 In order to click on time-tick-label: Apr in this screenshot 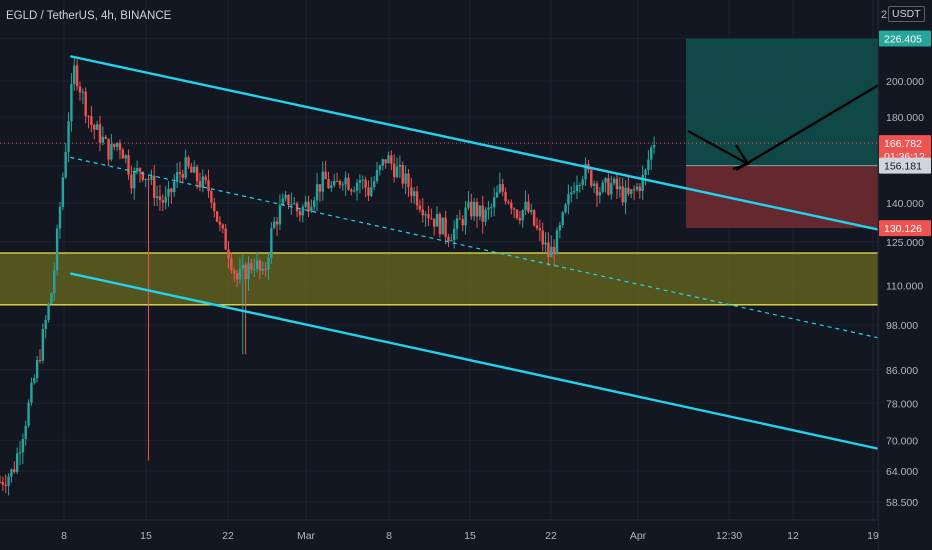, I will do `click(638, 536)`.